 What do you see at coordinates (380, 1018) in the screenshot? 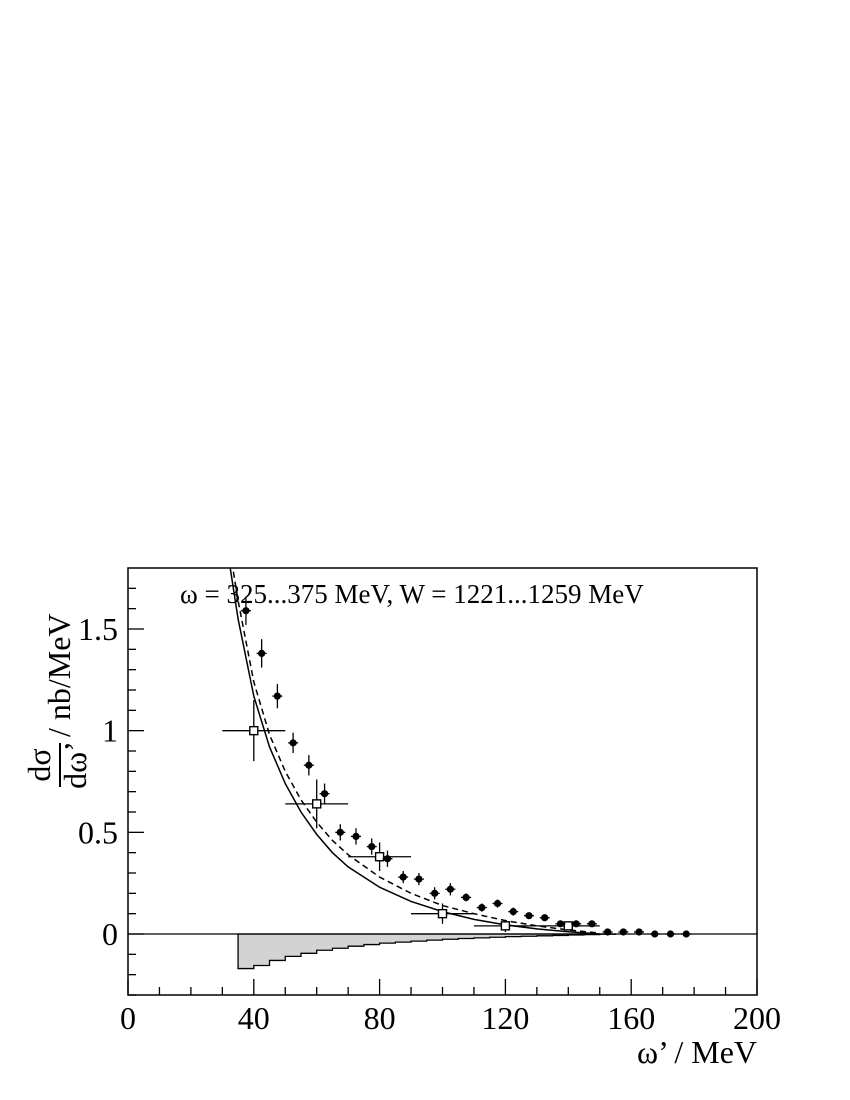
I see `x-tick-label: 80` at bounding box center [380, 1018].